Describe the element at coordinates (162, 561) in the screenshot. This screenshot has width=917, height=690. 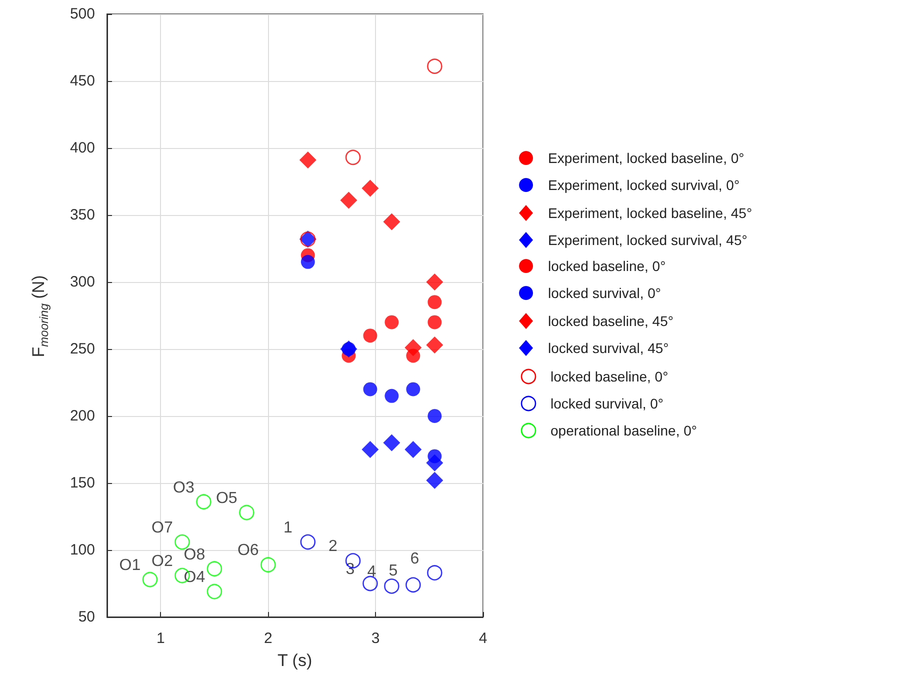
I see `annotation: O2` at that location.